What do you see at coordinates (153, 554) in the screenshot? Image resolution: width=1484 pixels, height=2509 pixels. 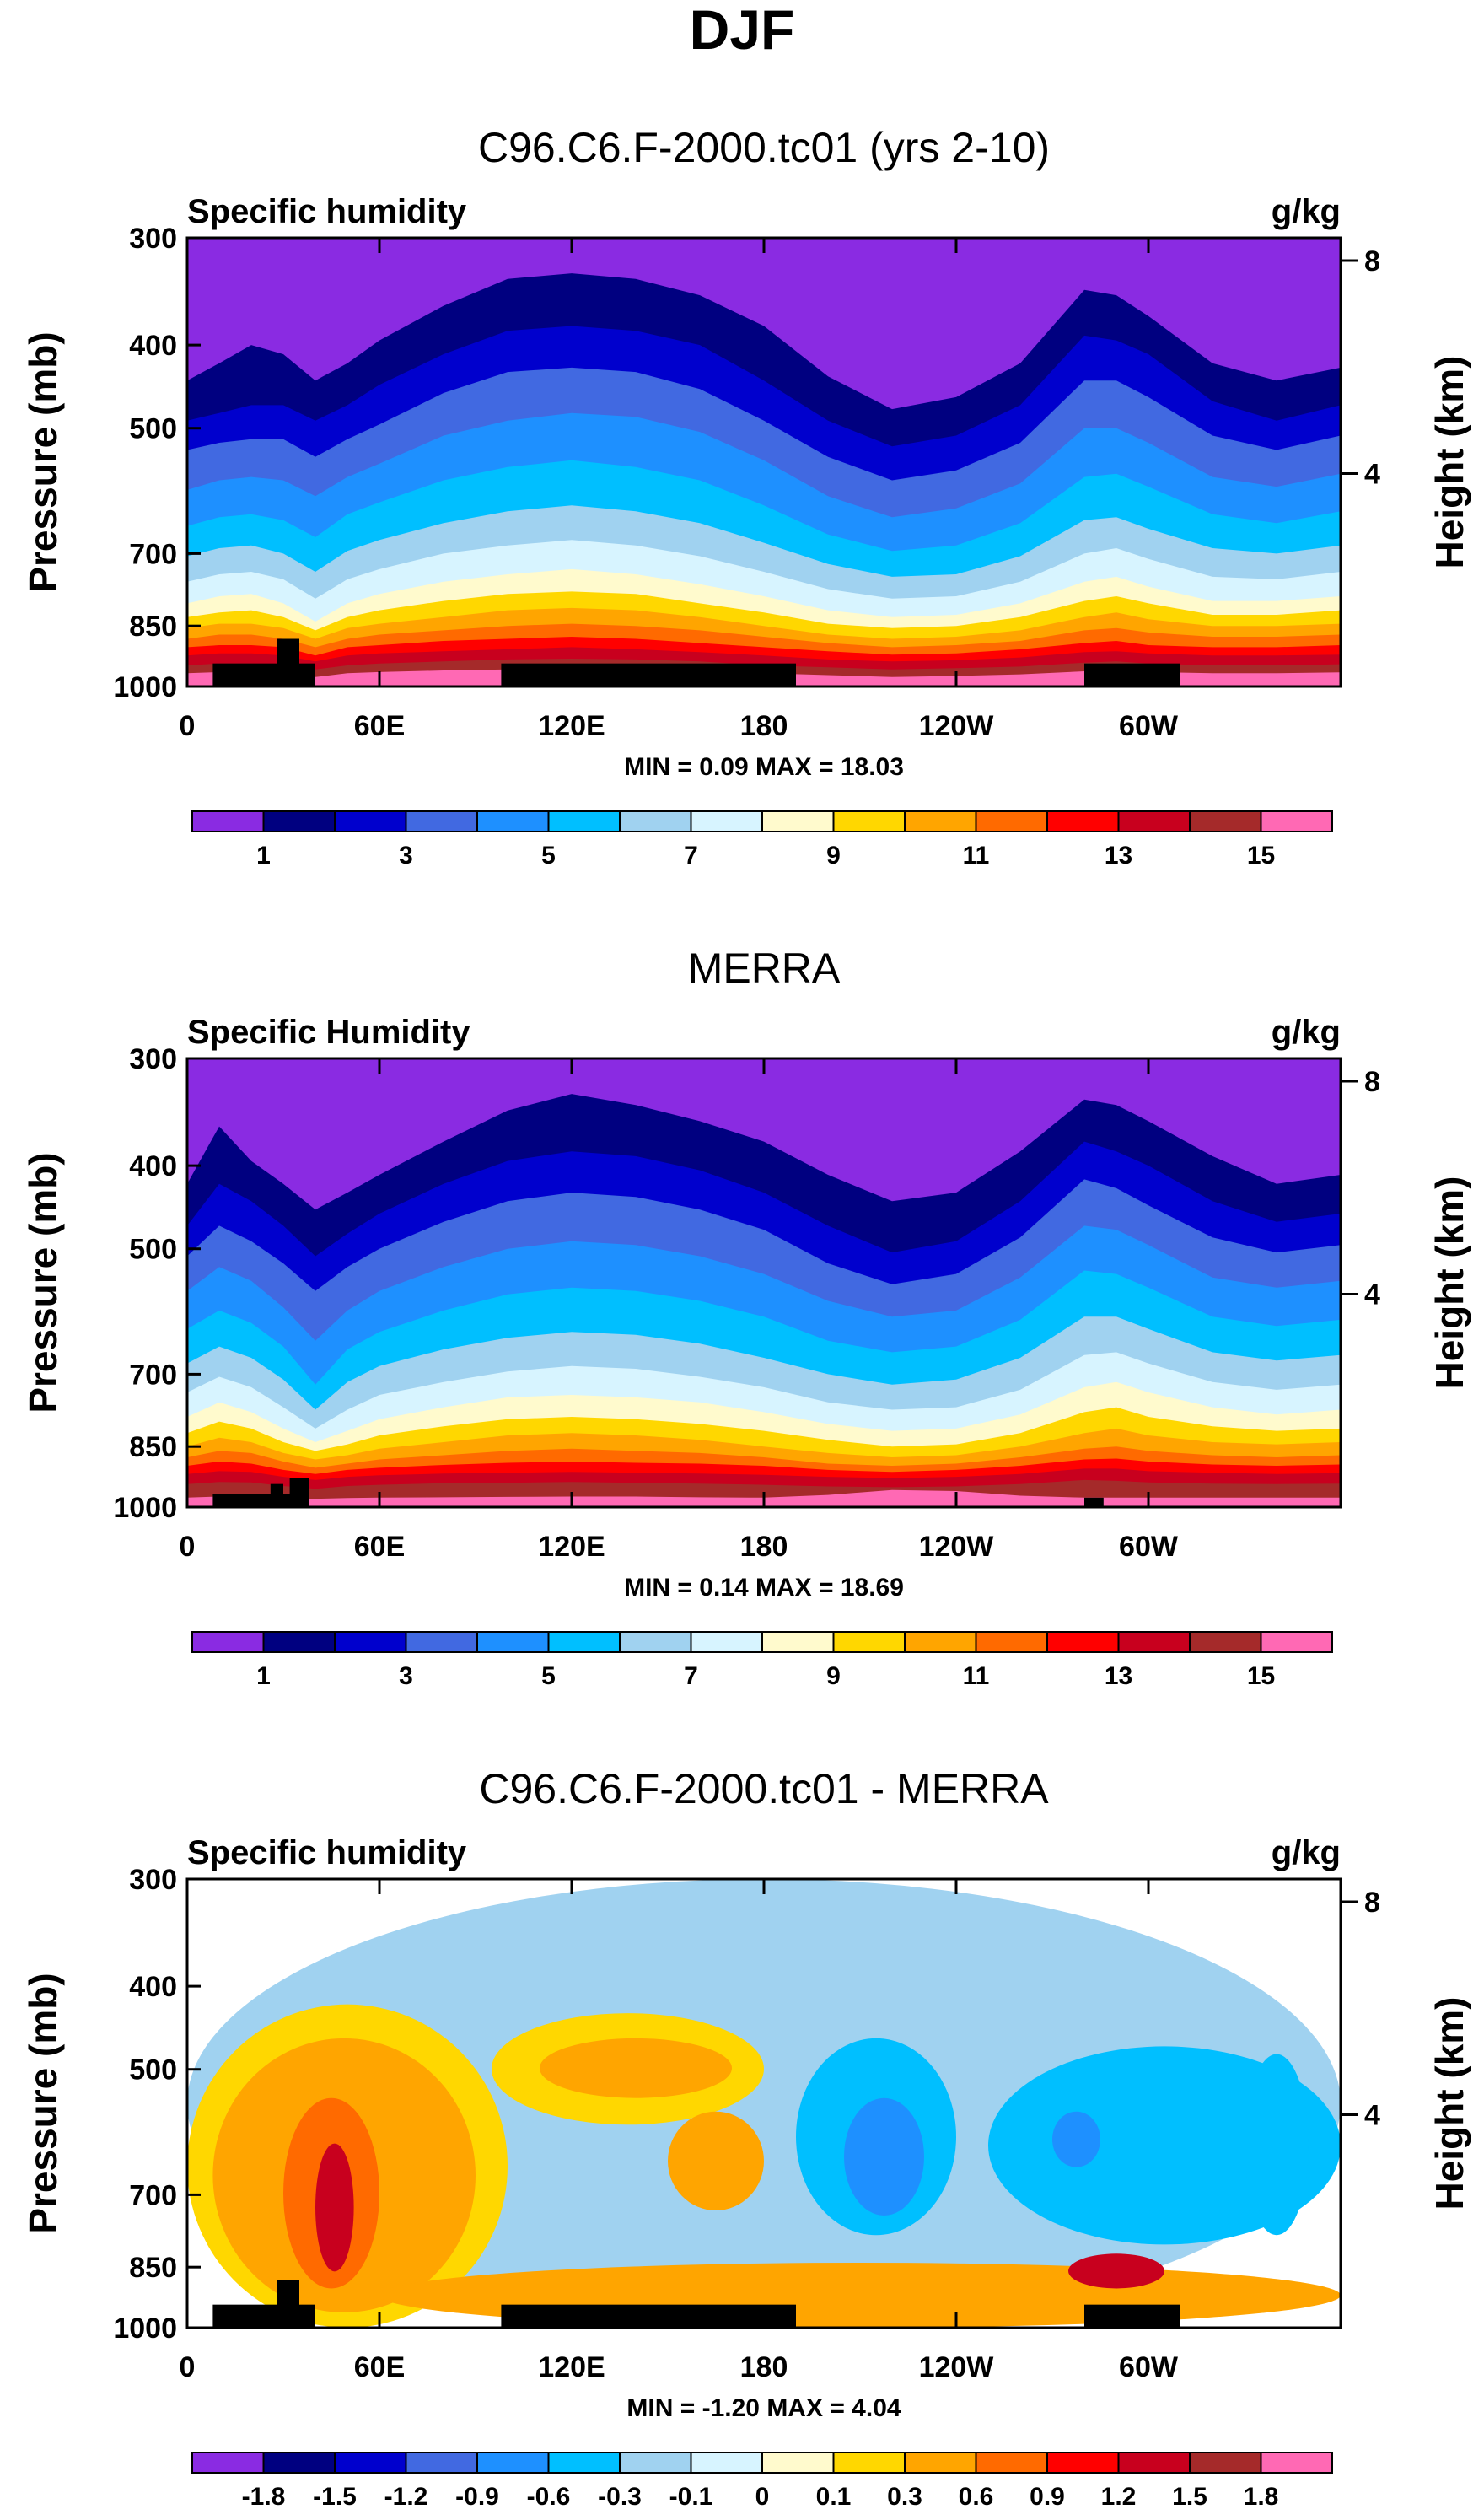 I see `y-tick-label: 700` at bounding box center [153, 554].